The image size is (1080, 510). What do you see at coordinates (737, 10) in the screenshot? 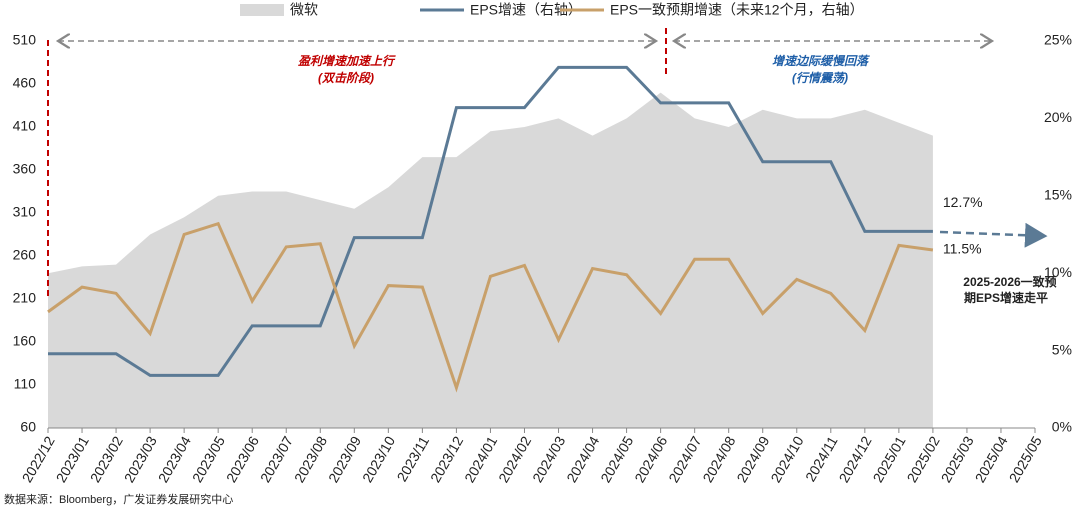
I see `legend-label: EPS一致预期增速（未来12个月，右轴）` at bounding box center [737, 10].